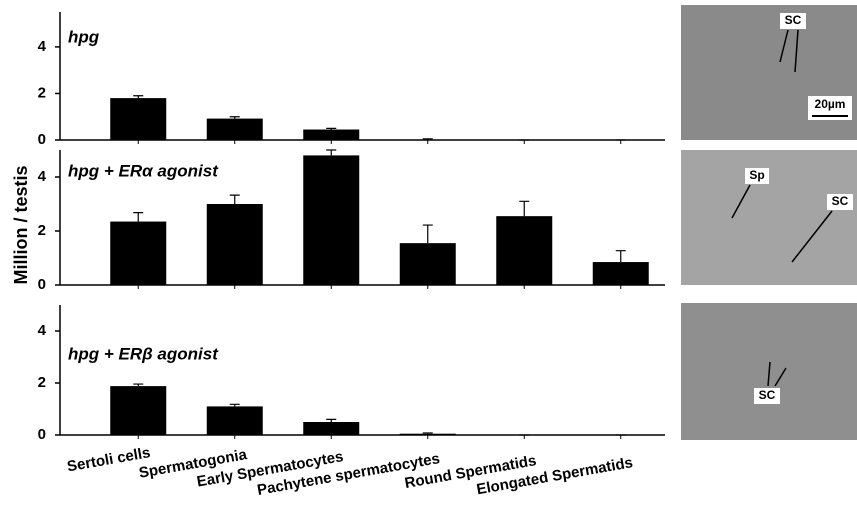 Image resolution: width=857 pixels, height=528 pixels. I want to click on scale-label: 20µm, so click(830, 104).